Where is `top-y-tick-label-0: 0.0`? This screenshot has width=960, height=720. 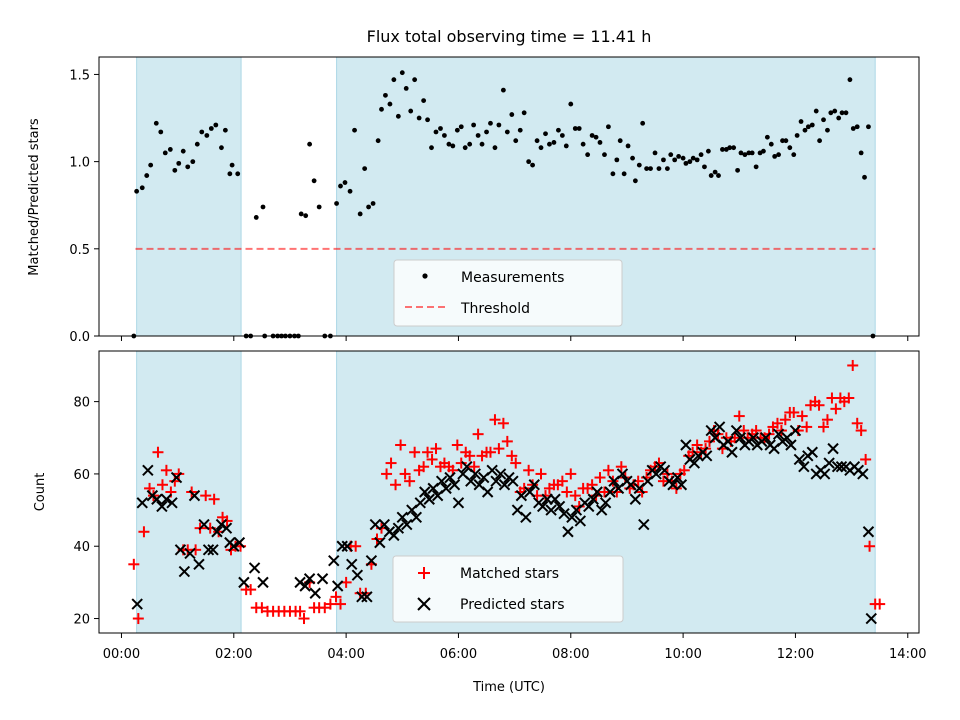
top-y-tick-label-0: 0.0 is located at coordinates (79, 337).